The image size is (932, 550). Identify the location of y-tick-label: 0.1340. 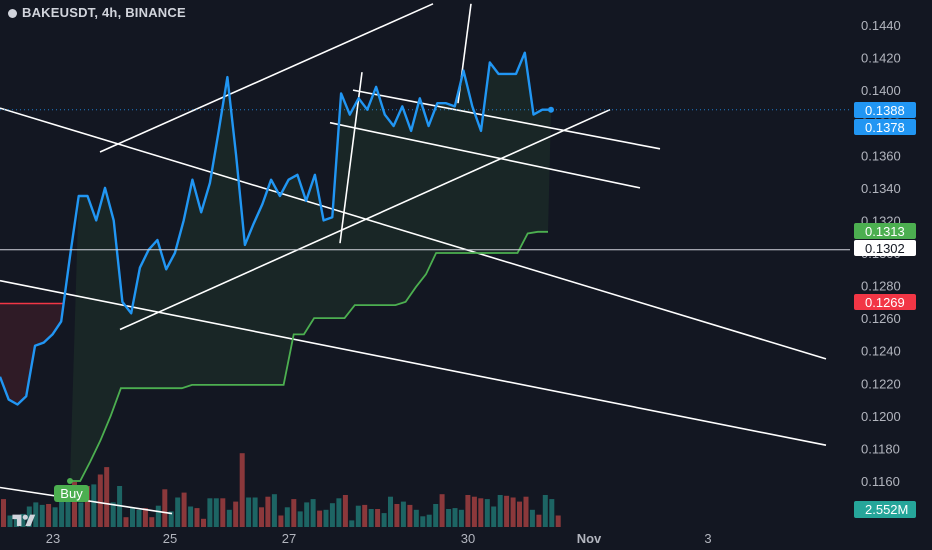
(881, 188).